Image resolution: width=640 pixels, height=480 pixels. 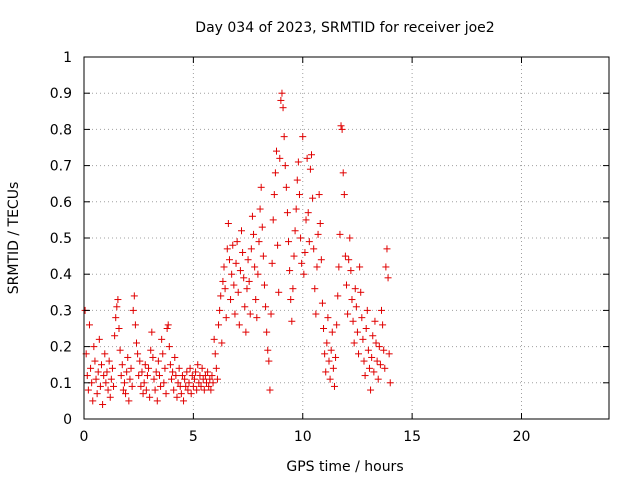 What do you see at coordinates (61, 384) in the screenshot?
I see `y-tick-label: 0.1` at bounding box center [61, 384].